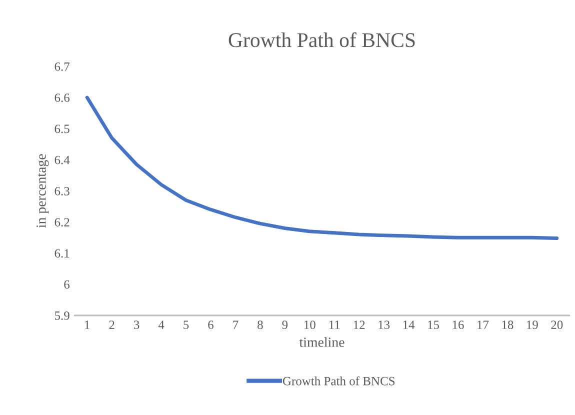  I want to click on x-tick-label: 4, so click(161, 324).